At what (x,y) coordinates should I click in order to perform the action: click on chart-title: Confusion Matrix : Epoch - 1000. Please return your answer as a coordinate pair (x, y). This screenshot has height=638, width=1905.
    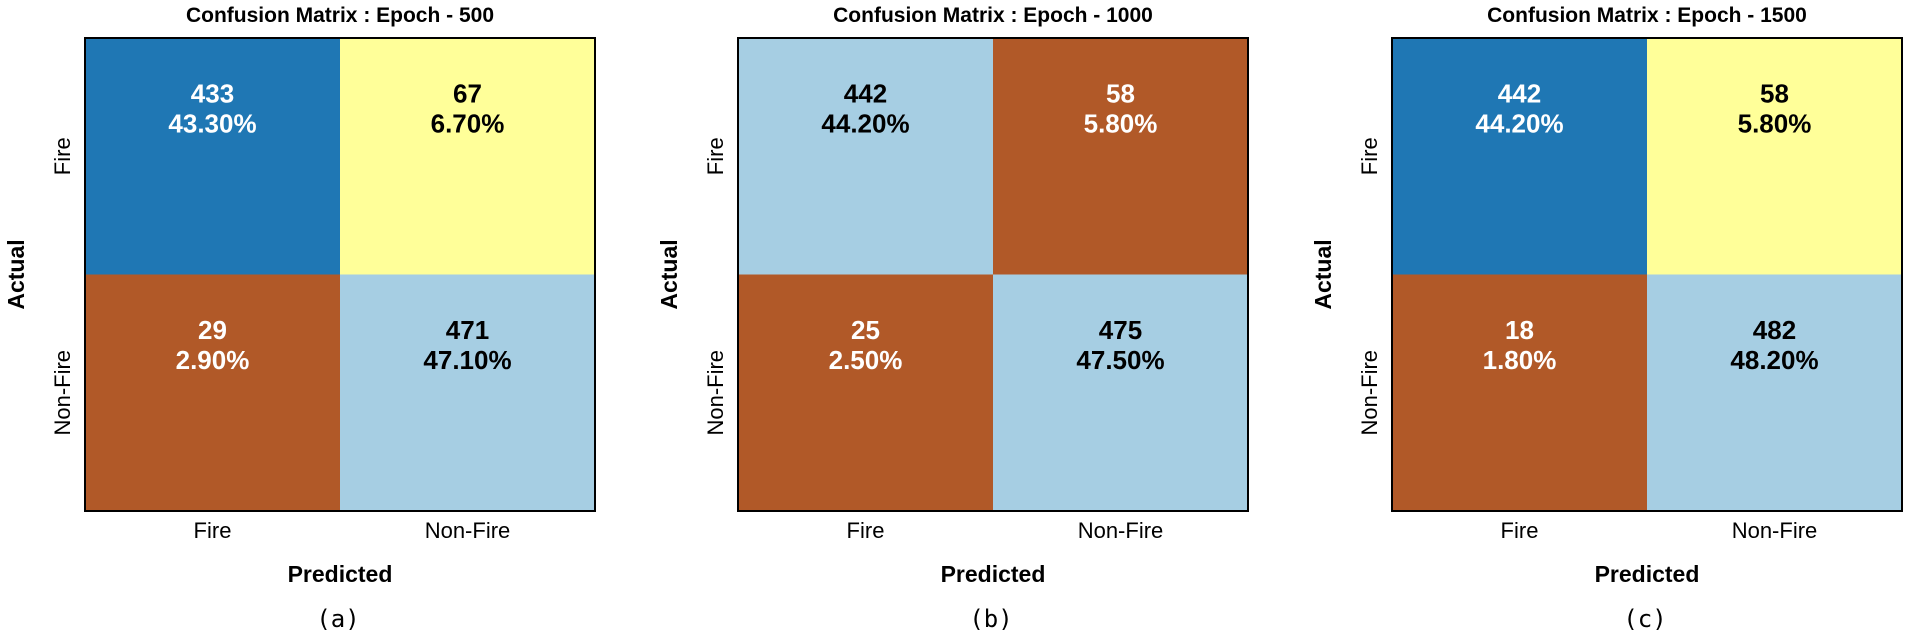
    Looking at the image, I should click on (993, 15).